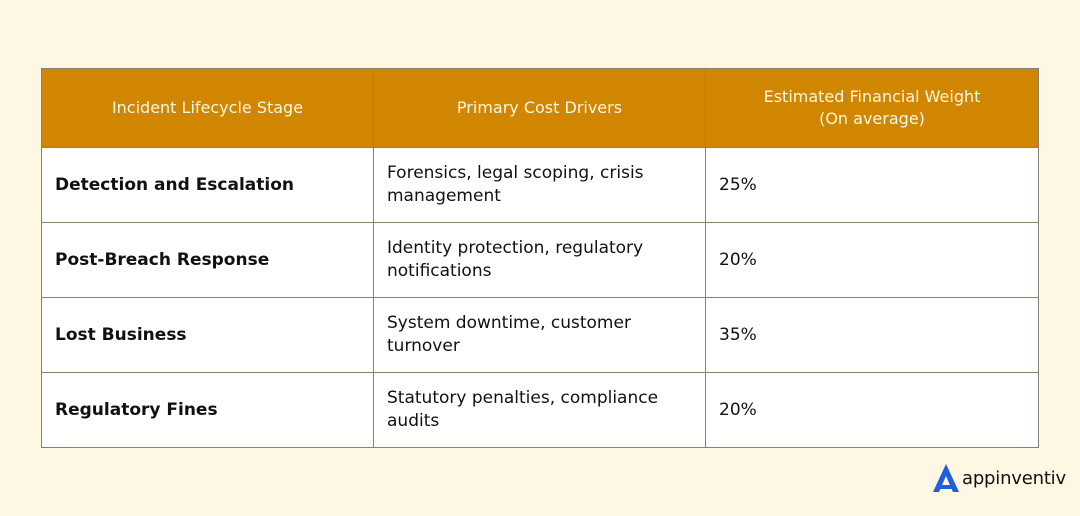  Describe the element at coordinates (207, 185) in the screenshot. I see `stage-cell: Detection and Escalation` at that location.